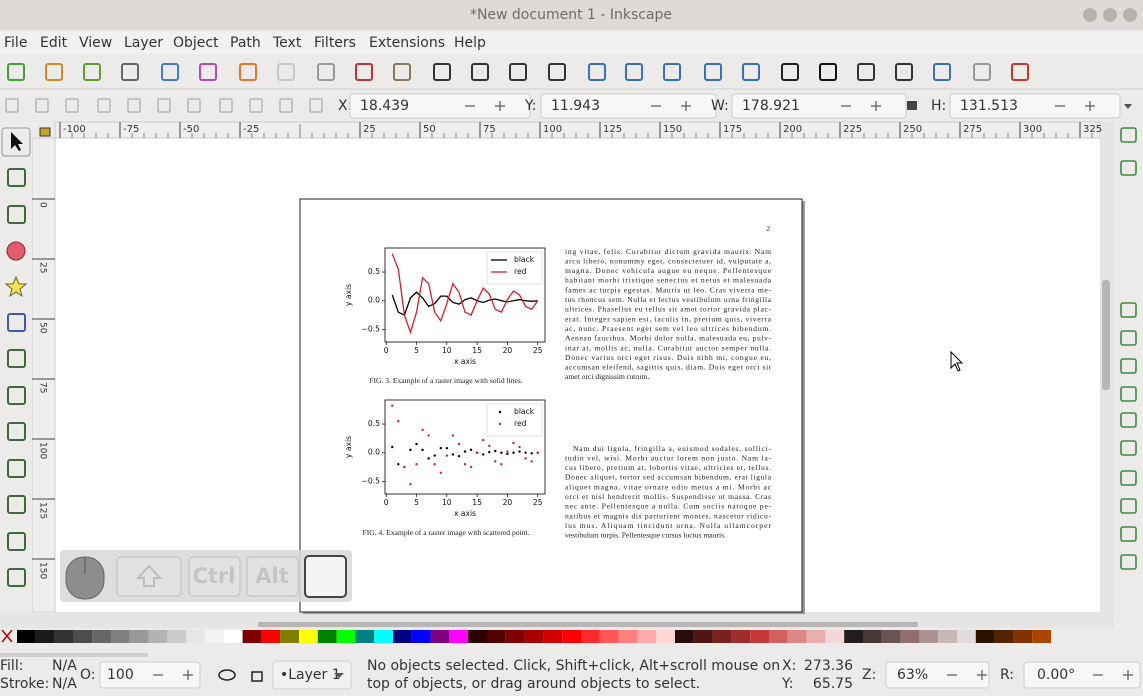  What do you see at coordinates (1106, 335) in the screenshot?
I see `v-scroll-thumb` at bounding box center [1106, 335].